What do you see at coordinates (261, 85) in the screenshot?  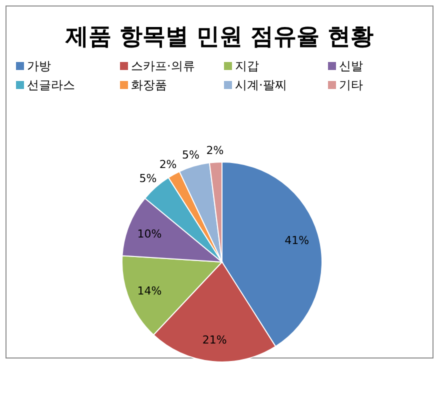 I see `legend-label: 시계·팔찌` at bounding box center [261, 85].